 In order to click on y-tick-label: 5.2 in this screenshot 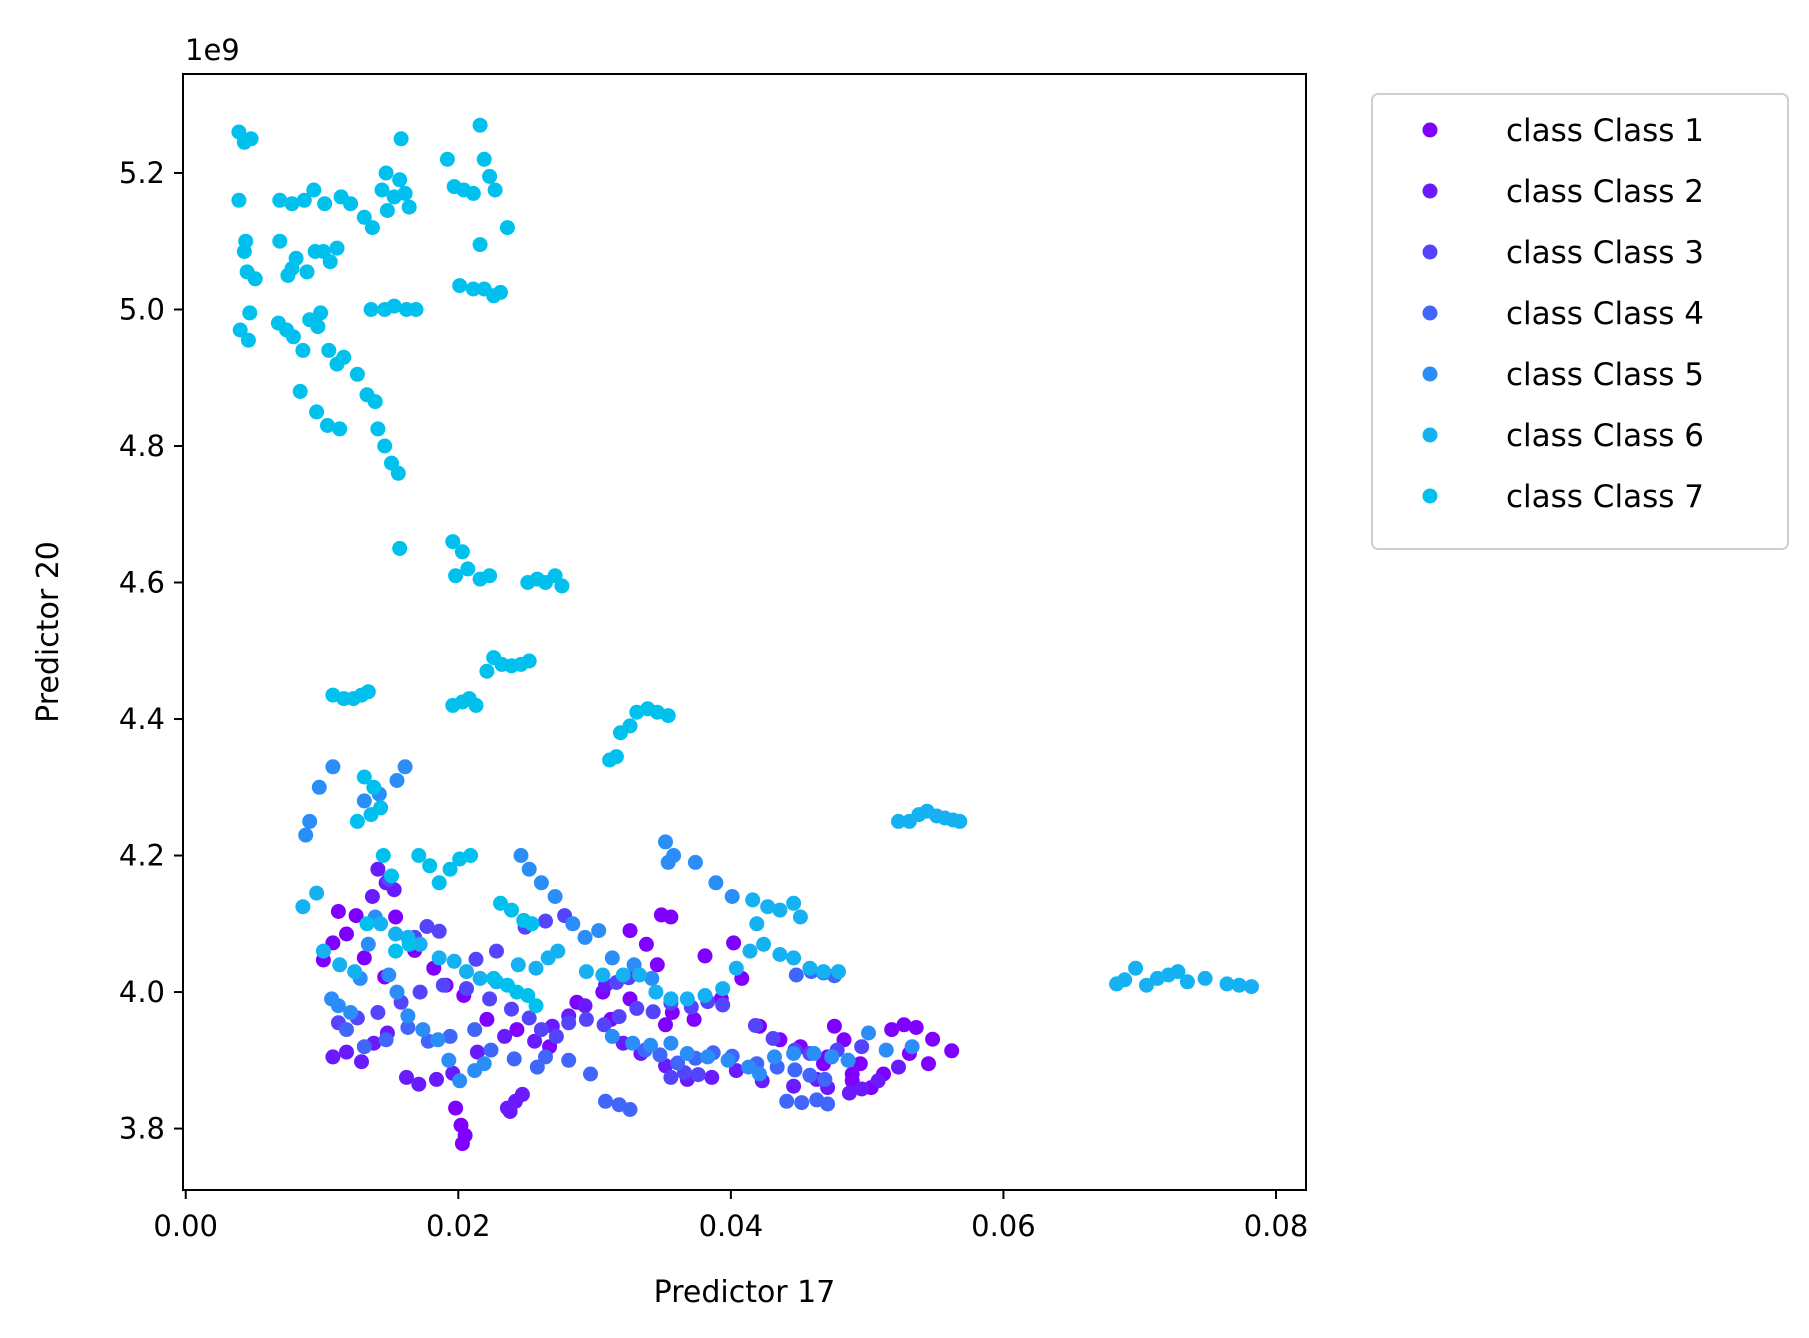, I will do `click(142, 173)`.